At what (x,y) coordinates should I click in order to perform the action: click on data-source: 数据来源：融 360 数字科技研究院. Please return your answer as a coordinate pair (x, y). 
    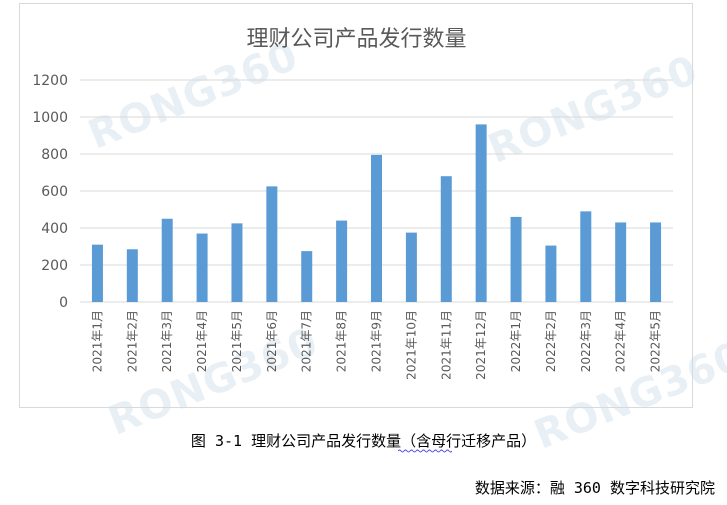
    Looking at the image, I should click on (594, 488).